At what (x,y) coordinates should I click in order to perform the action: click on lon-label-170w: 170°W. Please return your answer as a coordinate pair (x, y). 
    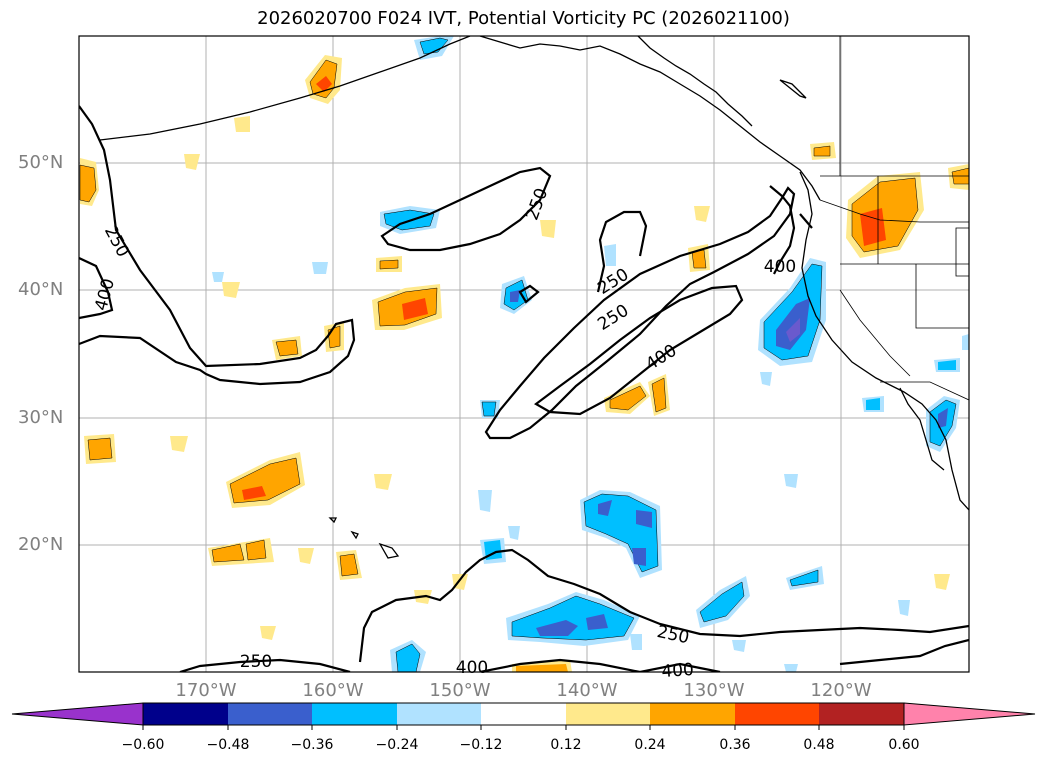
    Looking at the image, I should click on (206, 690).